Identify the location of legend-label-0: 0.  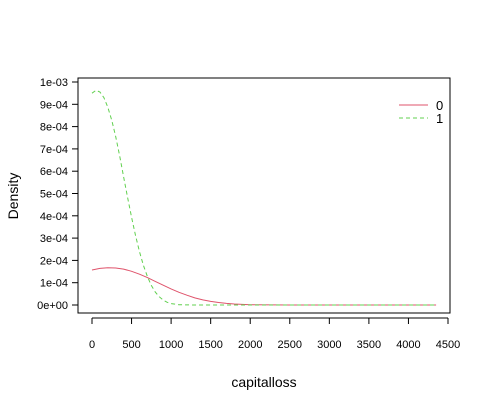
(439, 105).